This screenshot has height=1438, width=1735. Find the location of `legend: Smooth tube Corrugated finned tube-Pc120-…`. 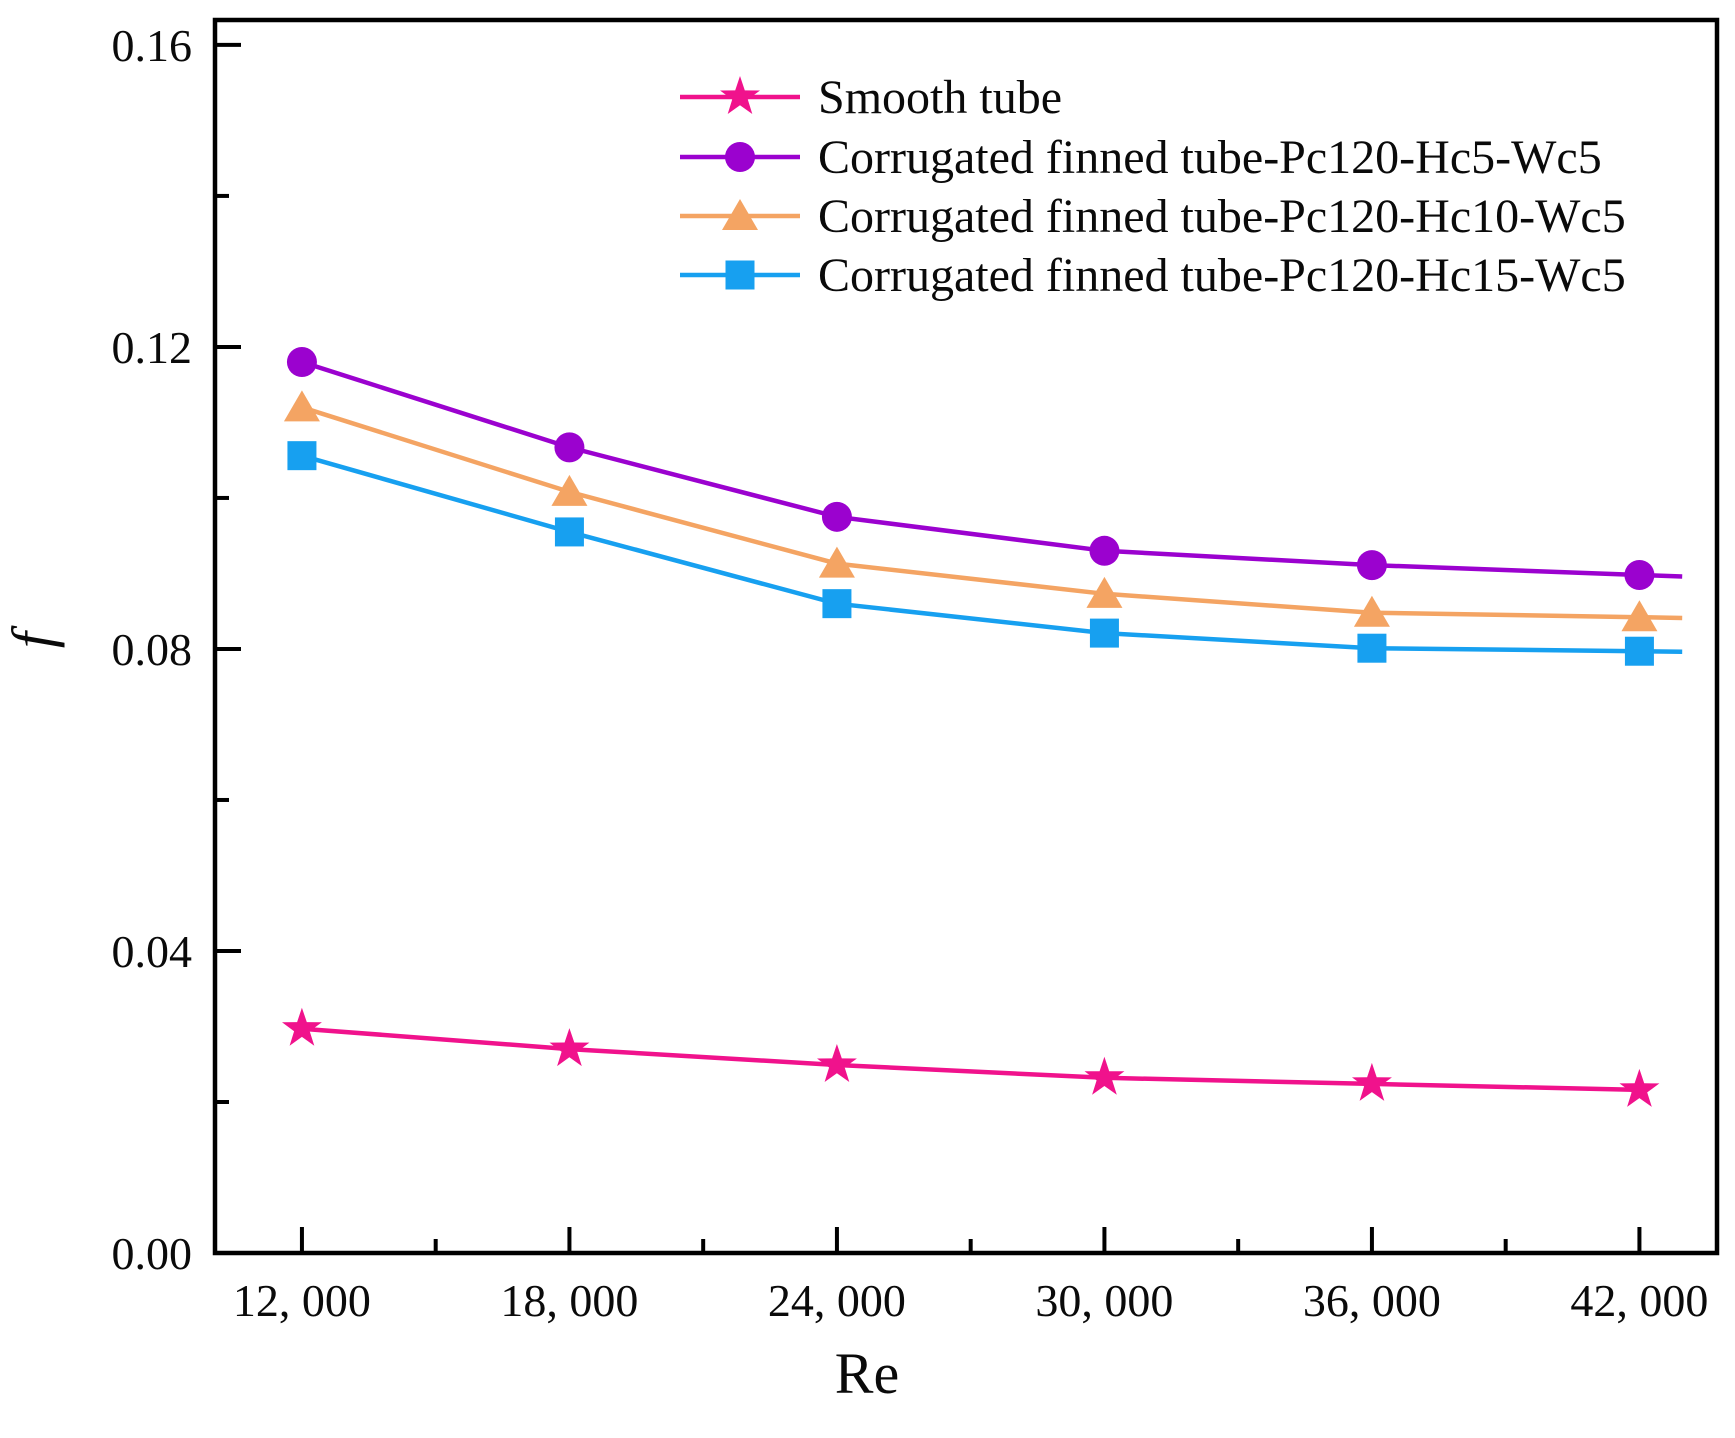

legend: Smooth tube Corrugated finned tube-Pc120-… is located at coordinates (1153, 186).